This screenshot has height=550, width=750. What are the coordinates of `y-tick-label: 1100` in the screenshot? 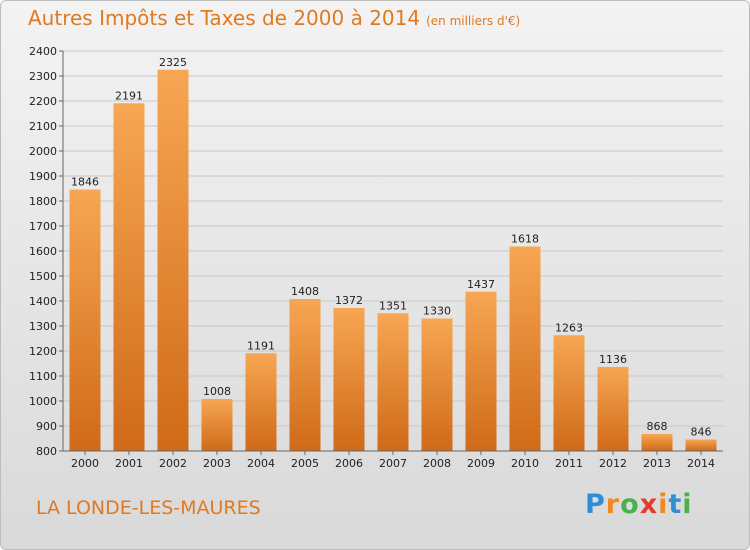 It's located at (43, 376).